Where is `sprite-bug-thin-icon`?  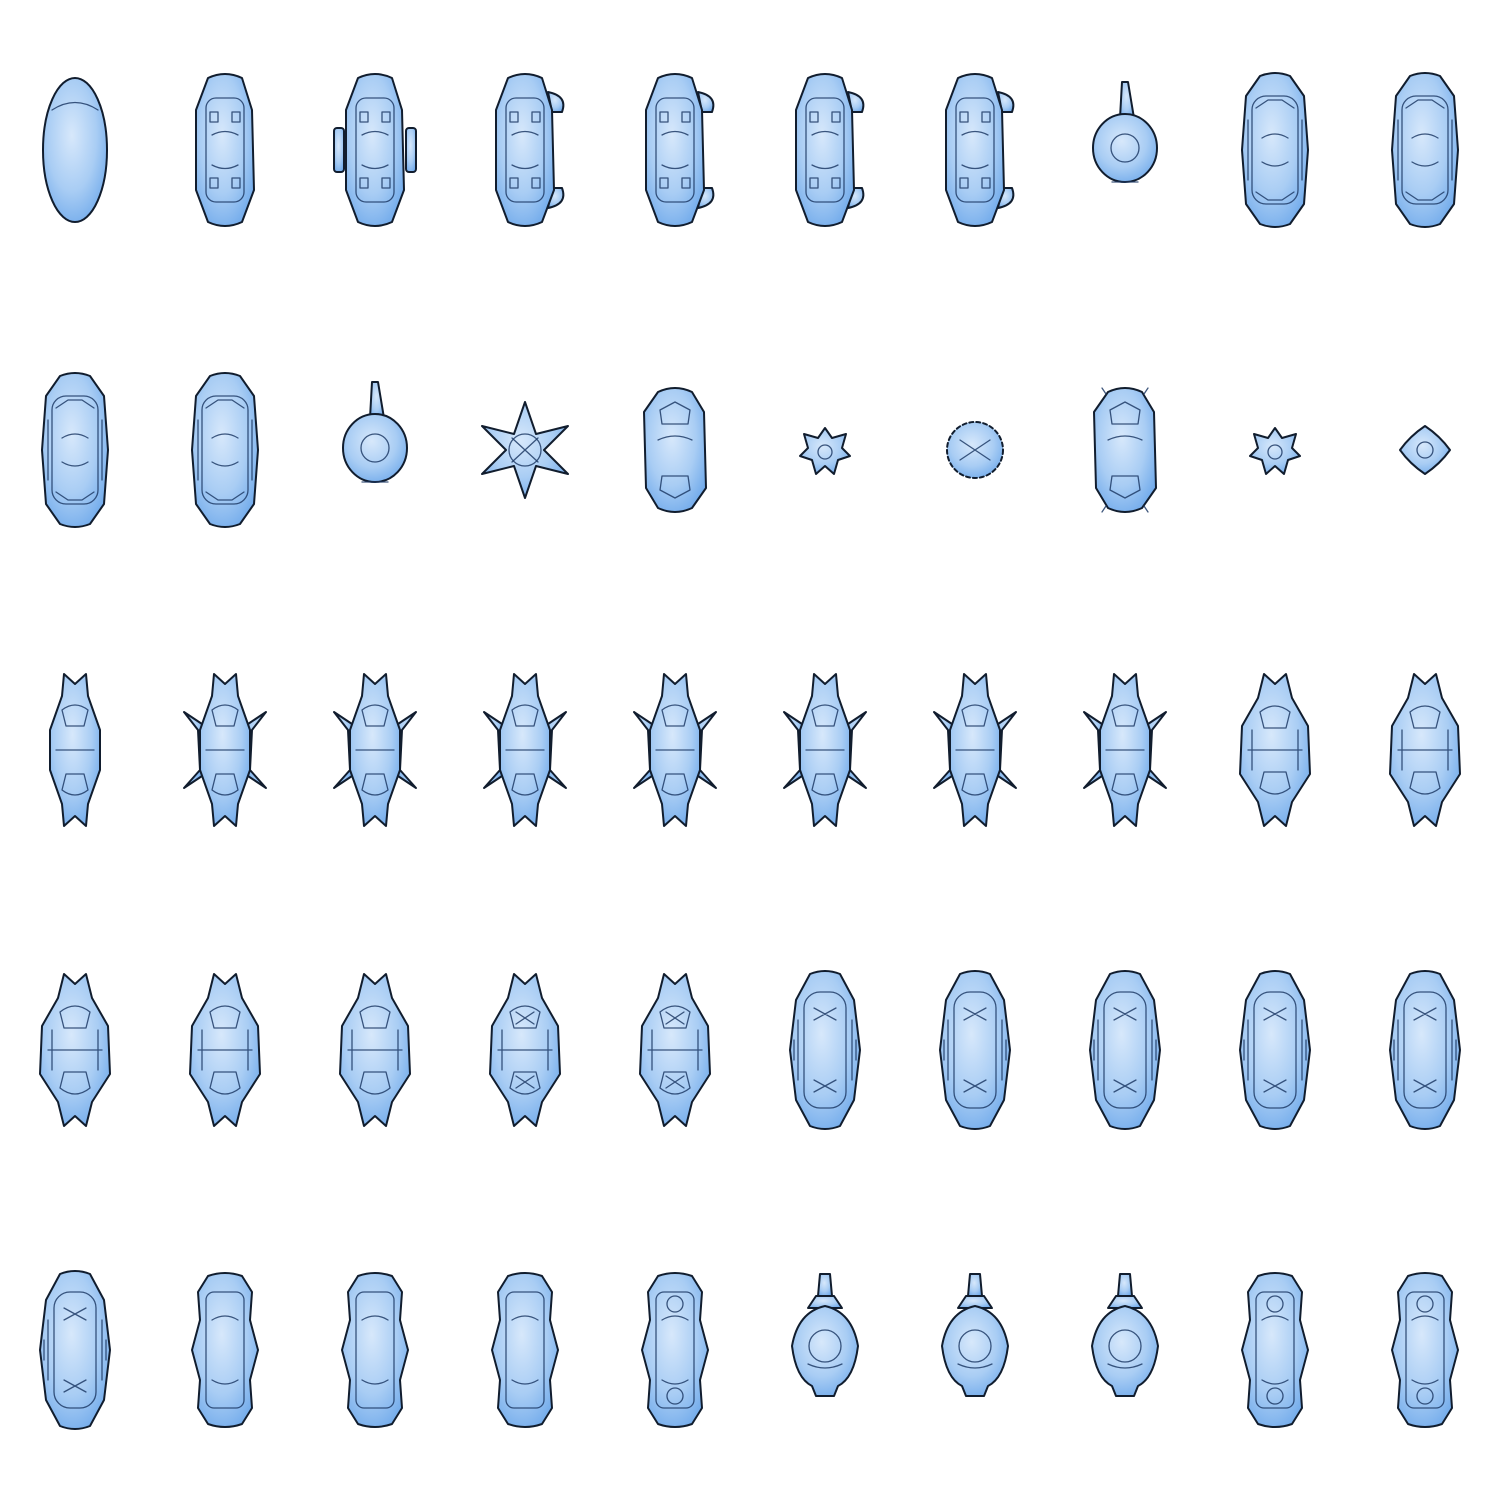
sprite-bug-thin-icon is located at coordinates (75, 750).